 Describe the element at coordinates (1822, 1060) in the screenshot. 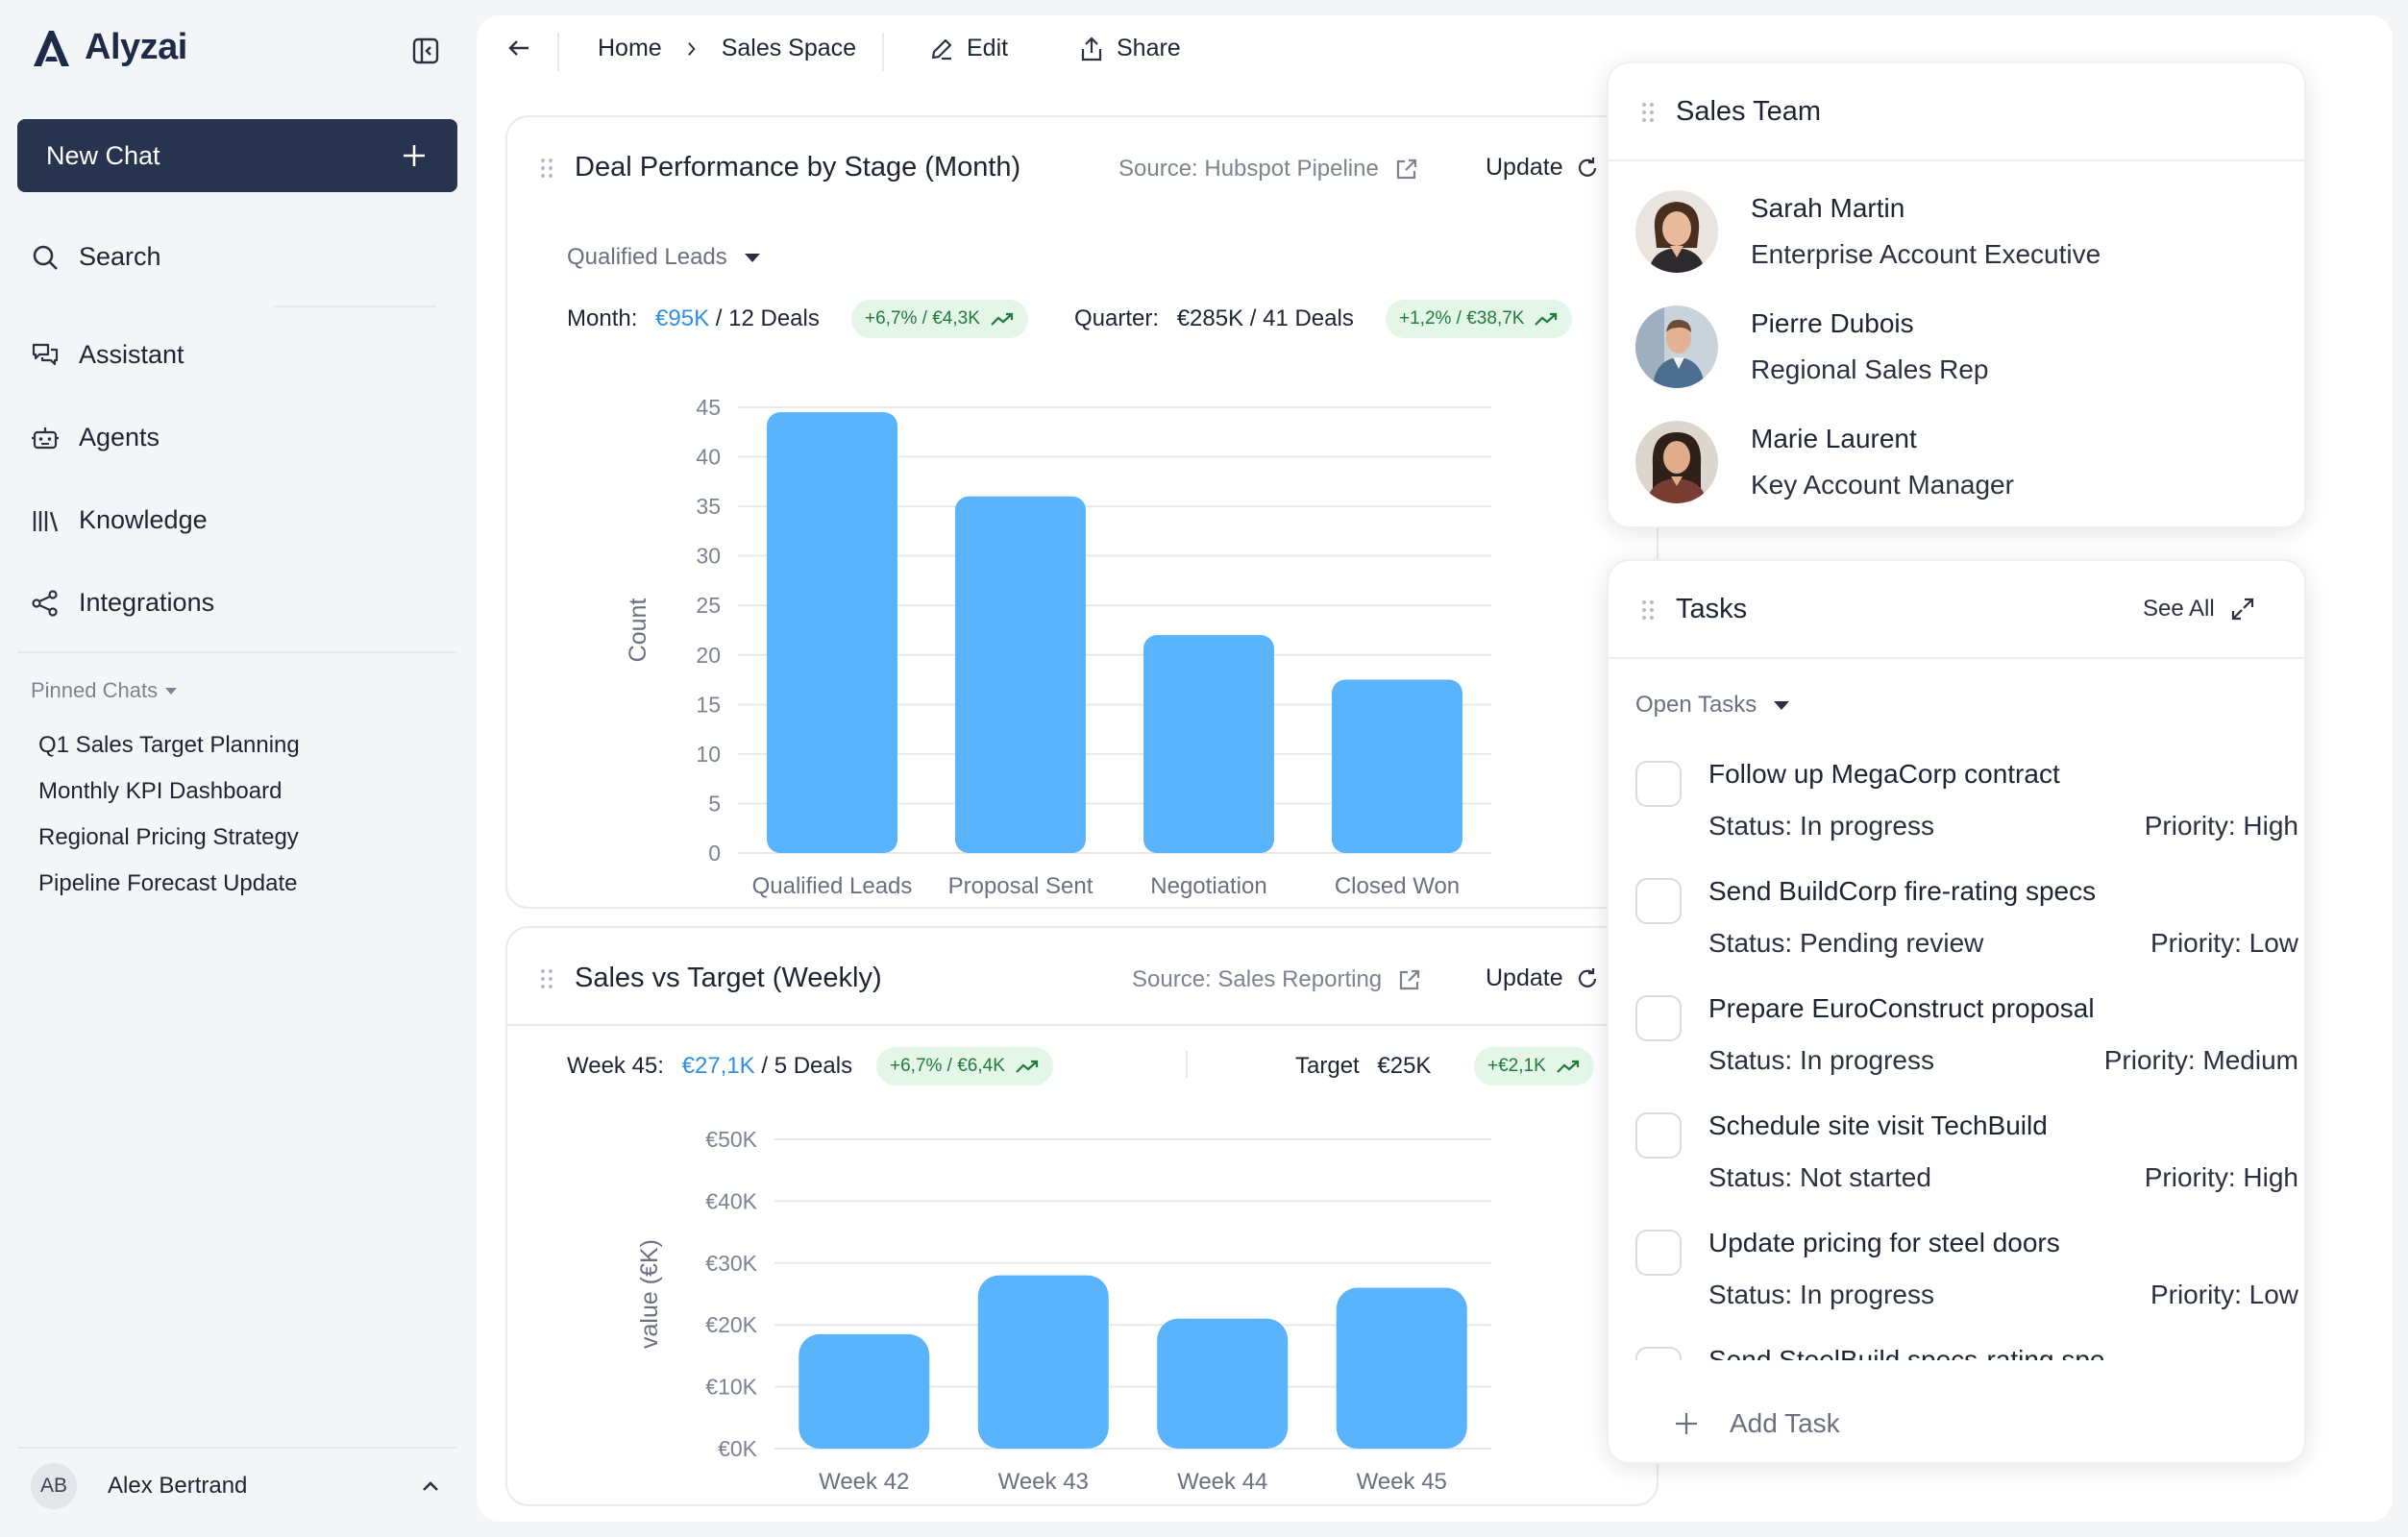

I see `task-status: Status: In progress` at that location.